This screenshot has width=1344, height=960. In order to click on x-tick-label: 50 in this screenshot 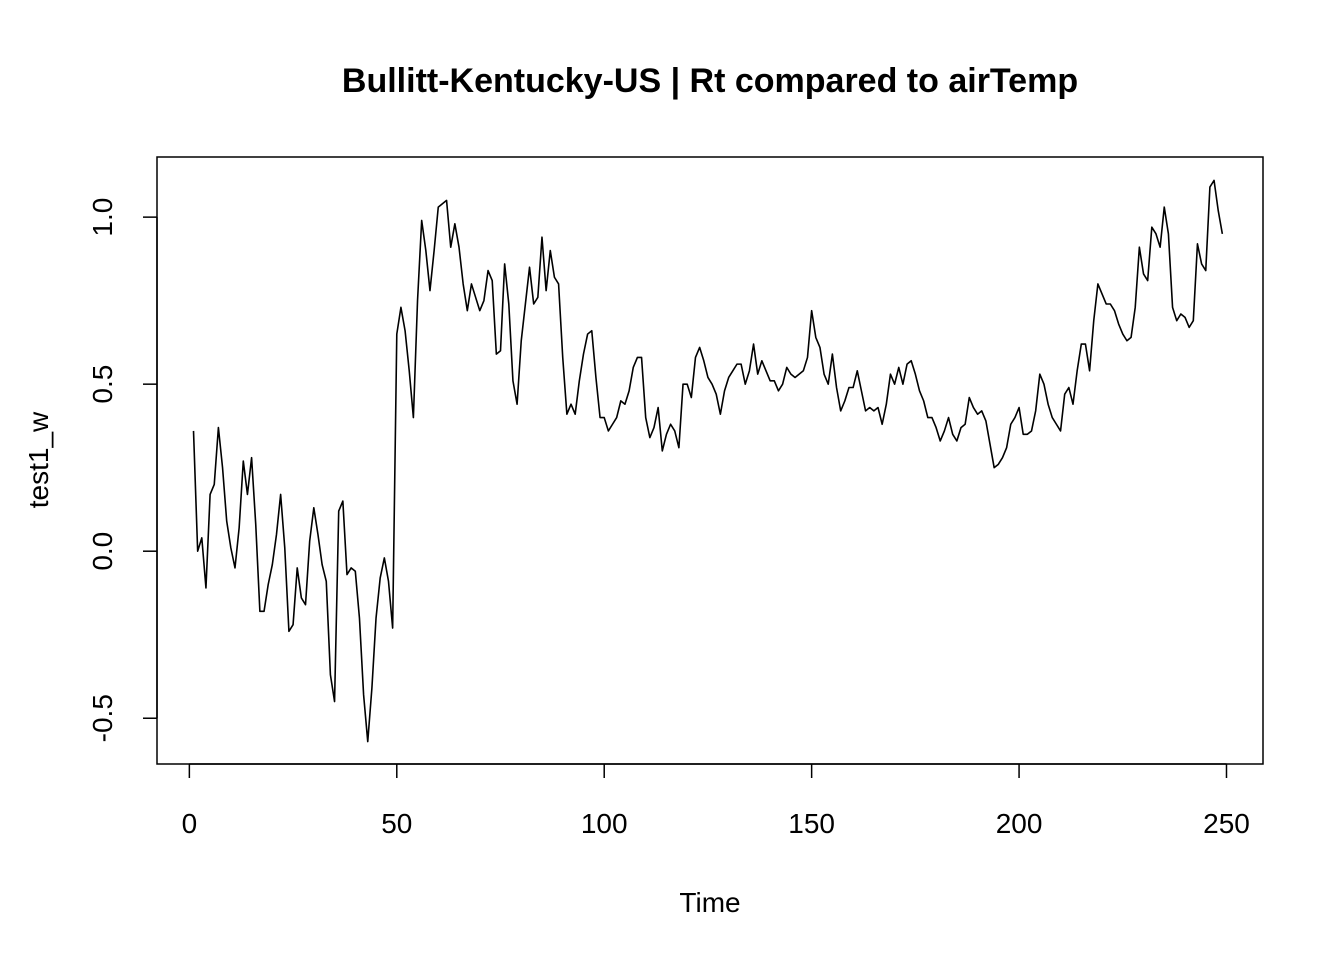, I will do `click(396, 823)`.